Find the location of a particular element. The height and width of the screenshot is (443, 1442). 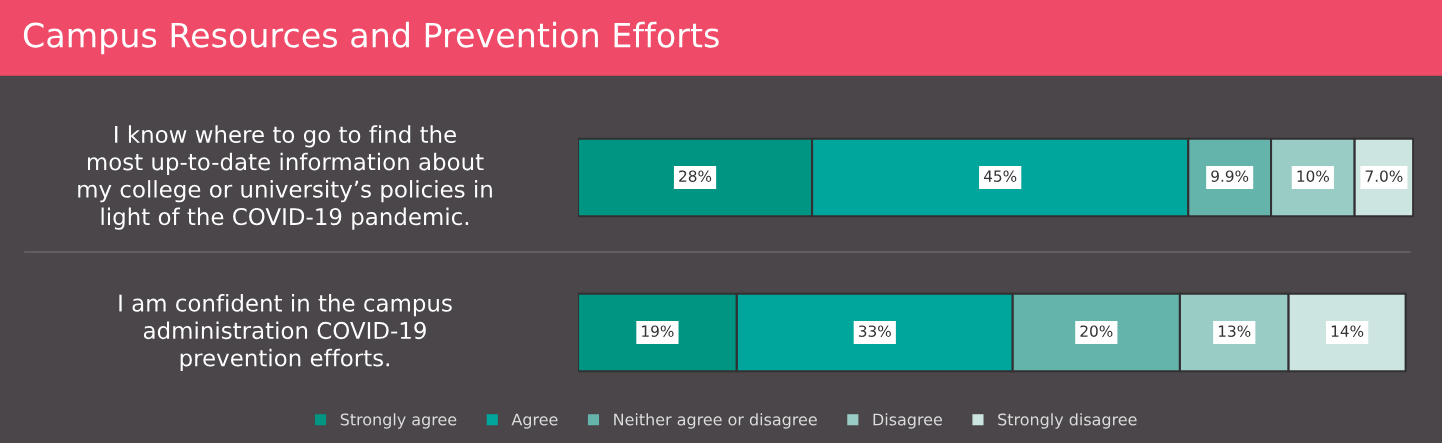

y-tick-label: I am confident in the campus administration COVID-19 prevention efforts. is located at coordinates (285, 332).